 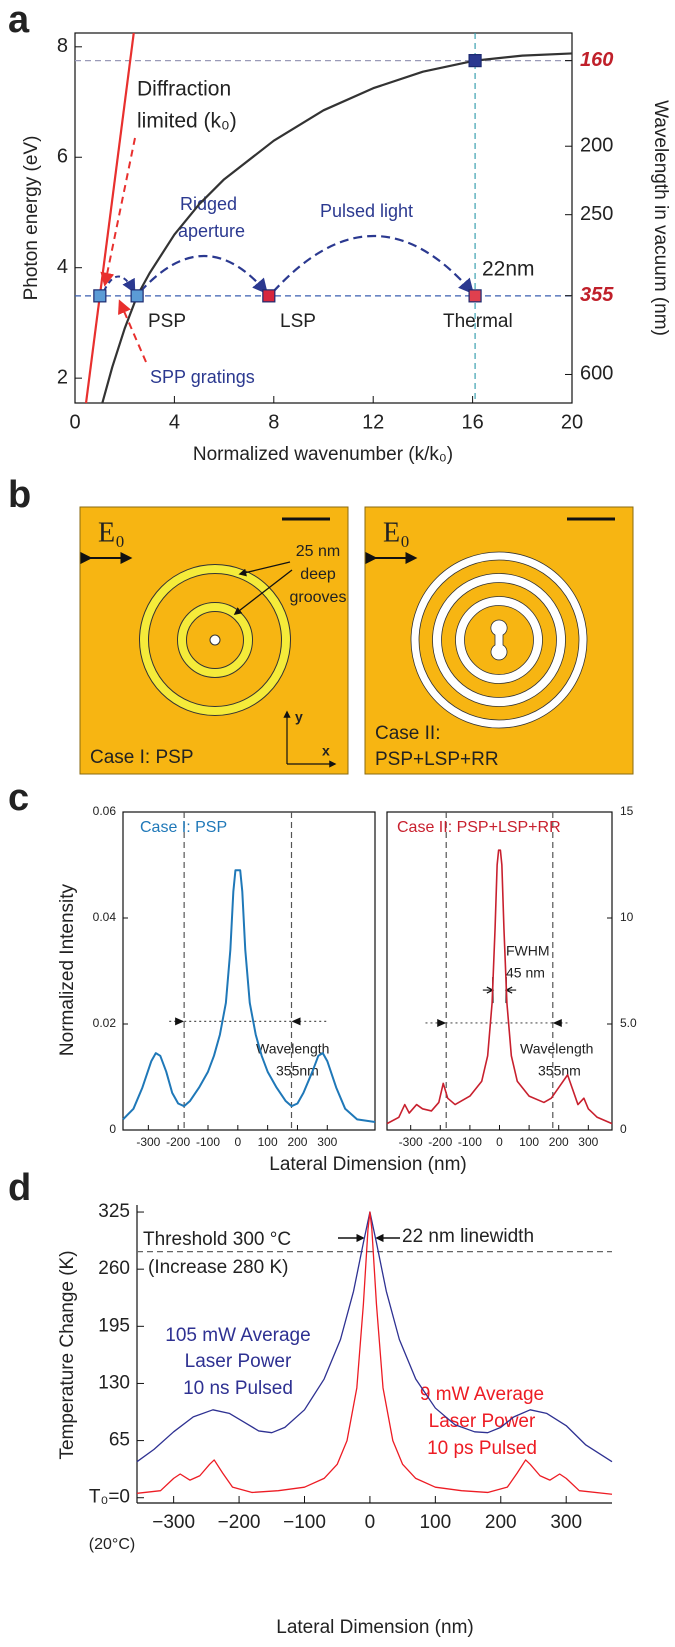 I want to click on annotation: 10 ns Pulsed, so click(x=238, y=1388).